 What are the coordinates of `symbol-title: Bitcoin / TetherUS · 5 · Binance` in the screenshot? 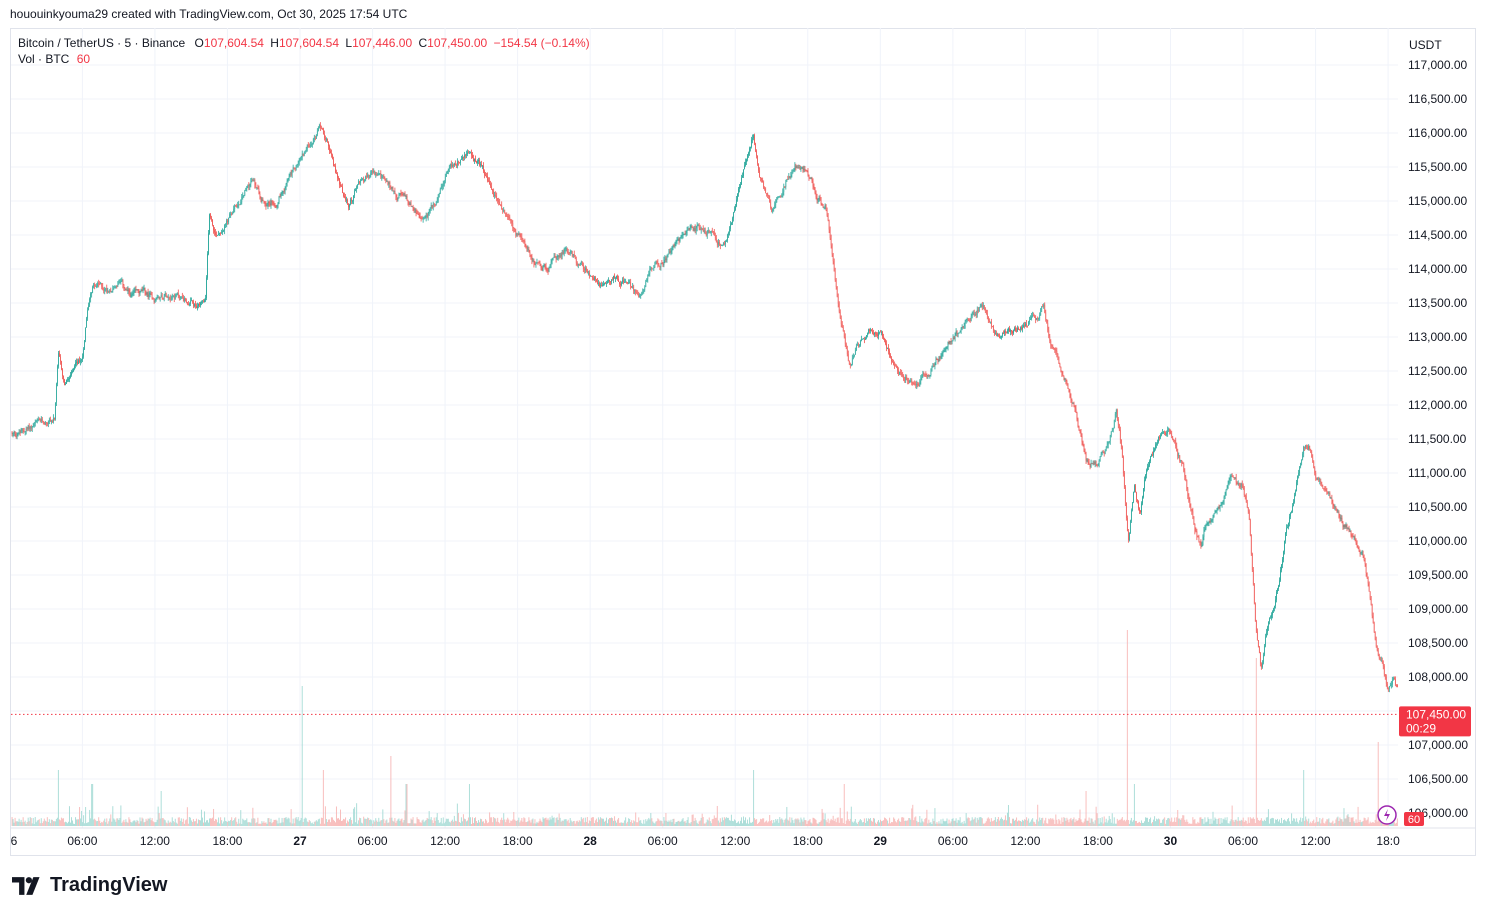 It's located at (102, 43).